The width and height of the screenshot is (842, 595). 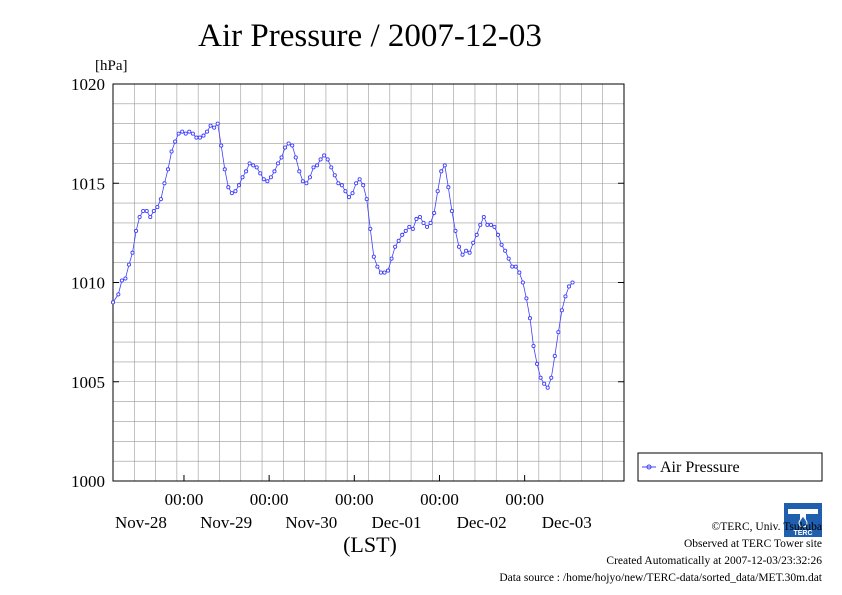 I want to click on x-tick-date: Dec-02, so click(x=482, y=522).